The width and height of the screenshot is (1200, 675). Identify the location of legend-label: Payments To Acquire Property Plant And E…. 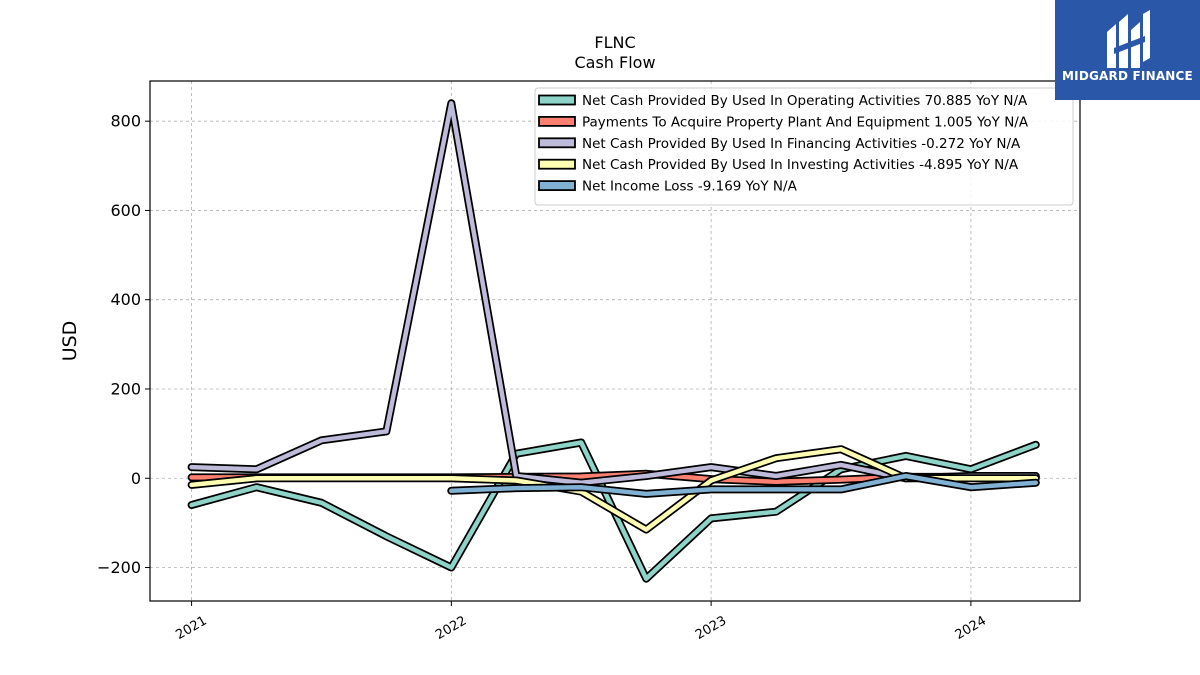
(805, 122).